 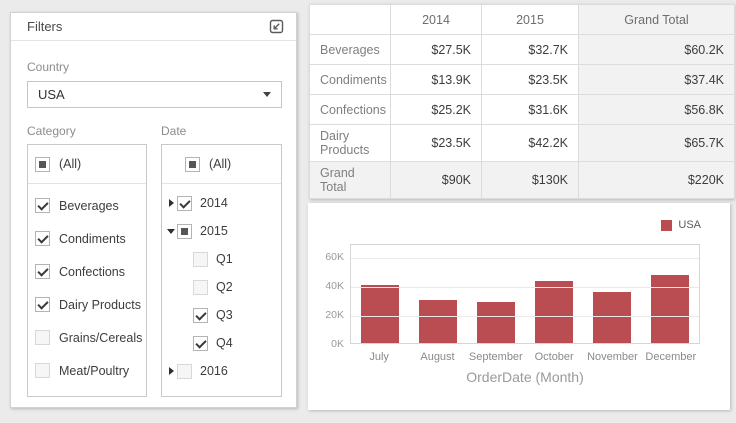 I want to click on date-tree-items: 2014 2015 Q1 Q2 Q3 Q4 2016, so click(x=221, y=284).